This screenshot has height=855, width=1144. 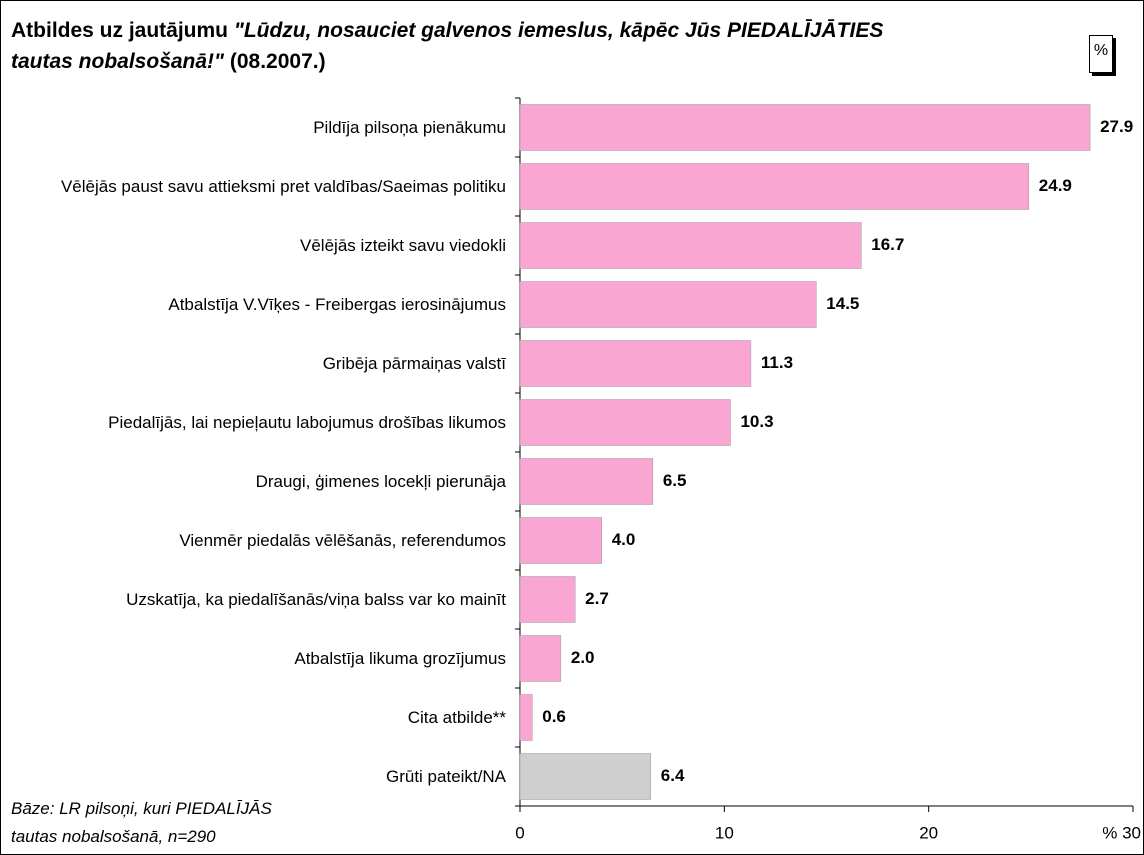 What do you see at coordinates (928, 832) in the screenshot?
I see `x-tick-label: 20` at bounding box center [928, 832].